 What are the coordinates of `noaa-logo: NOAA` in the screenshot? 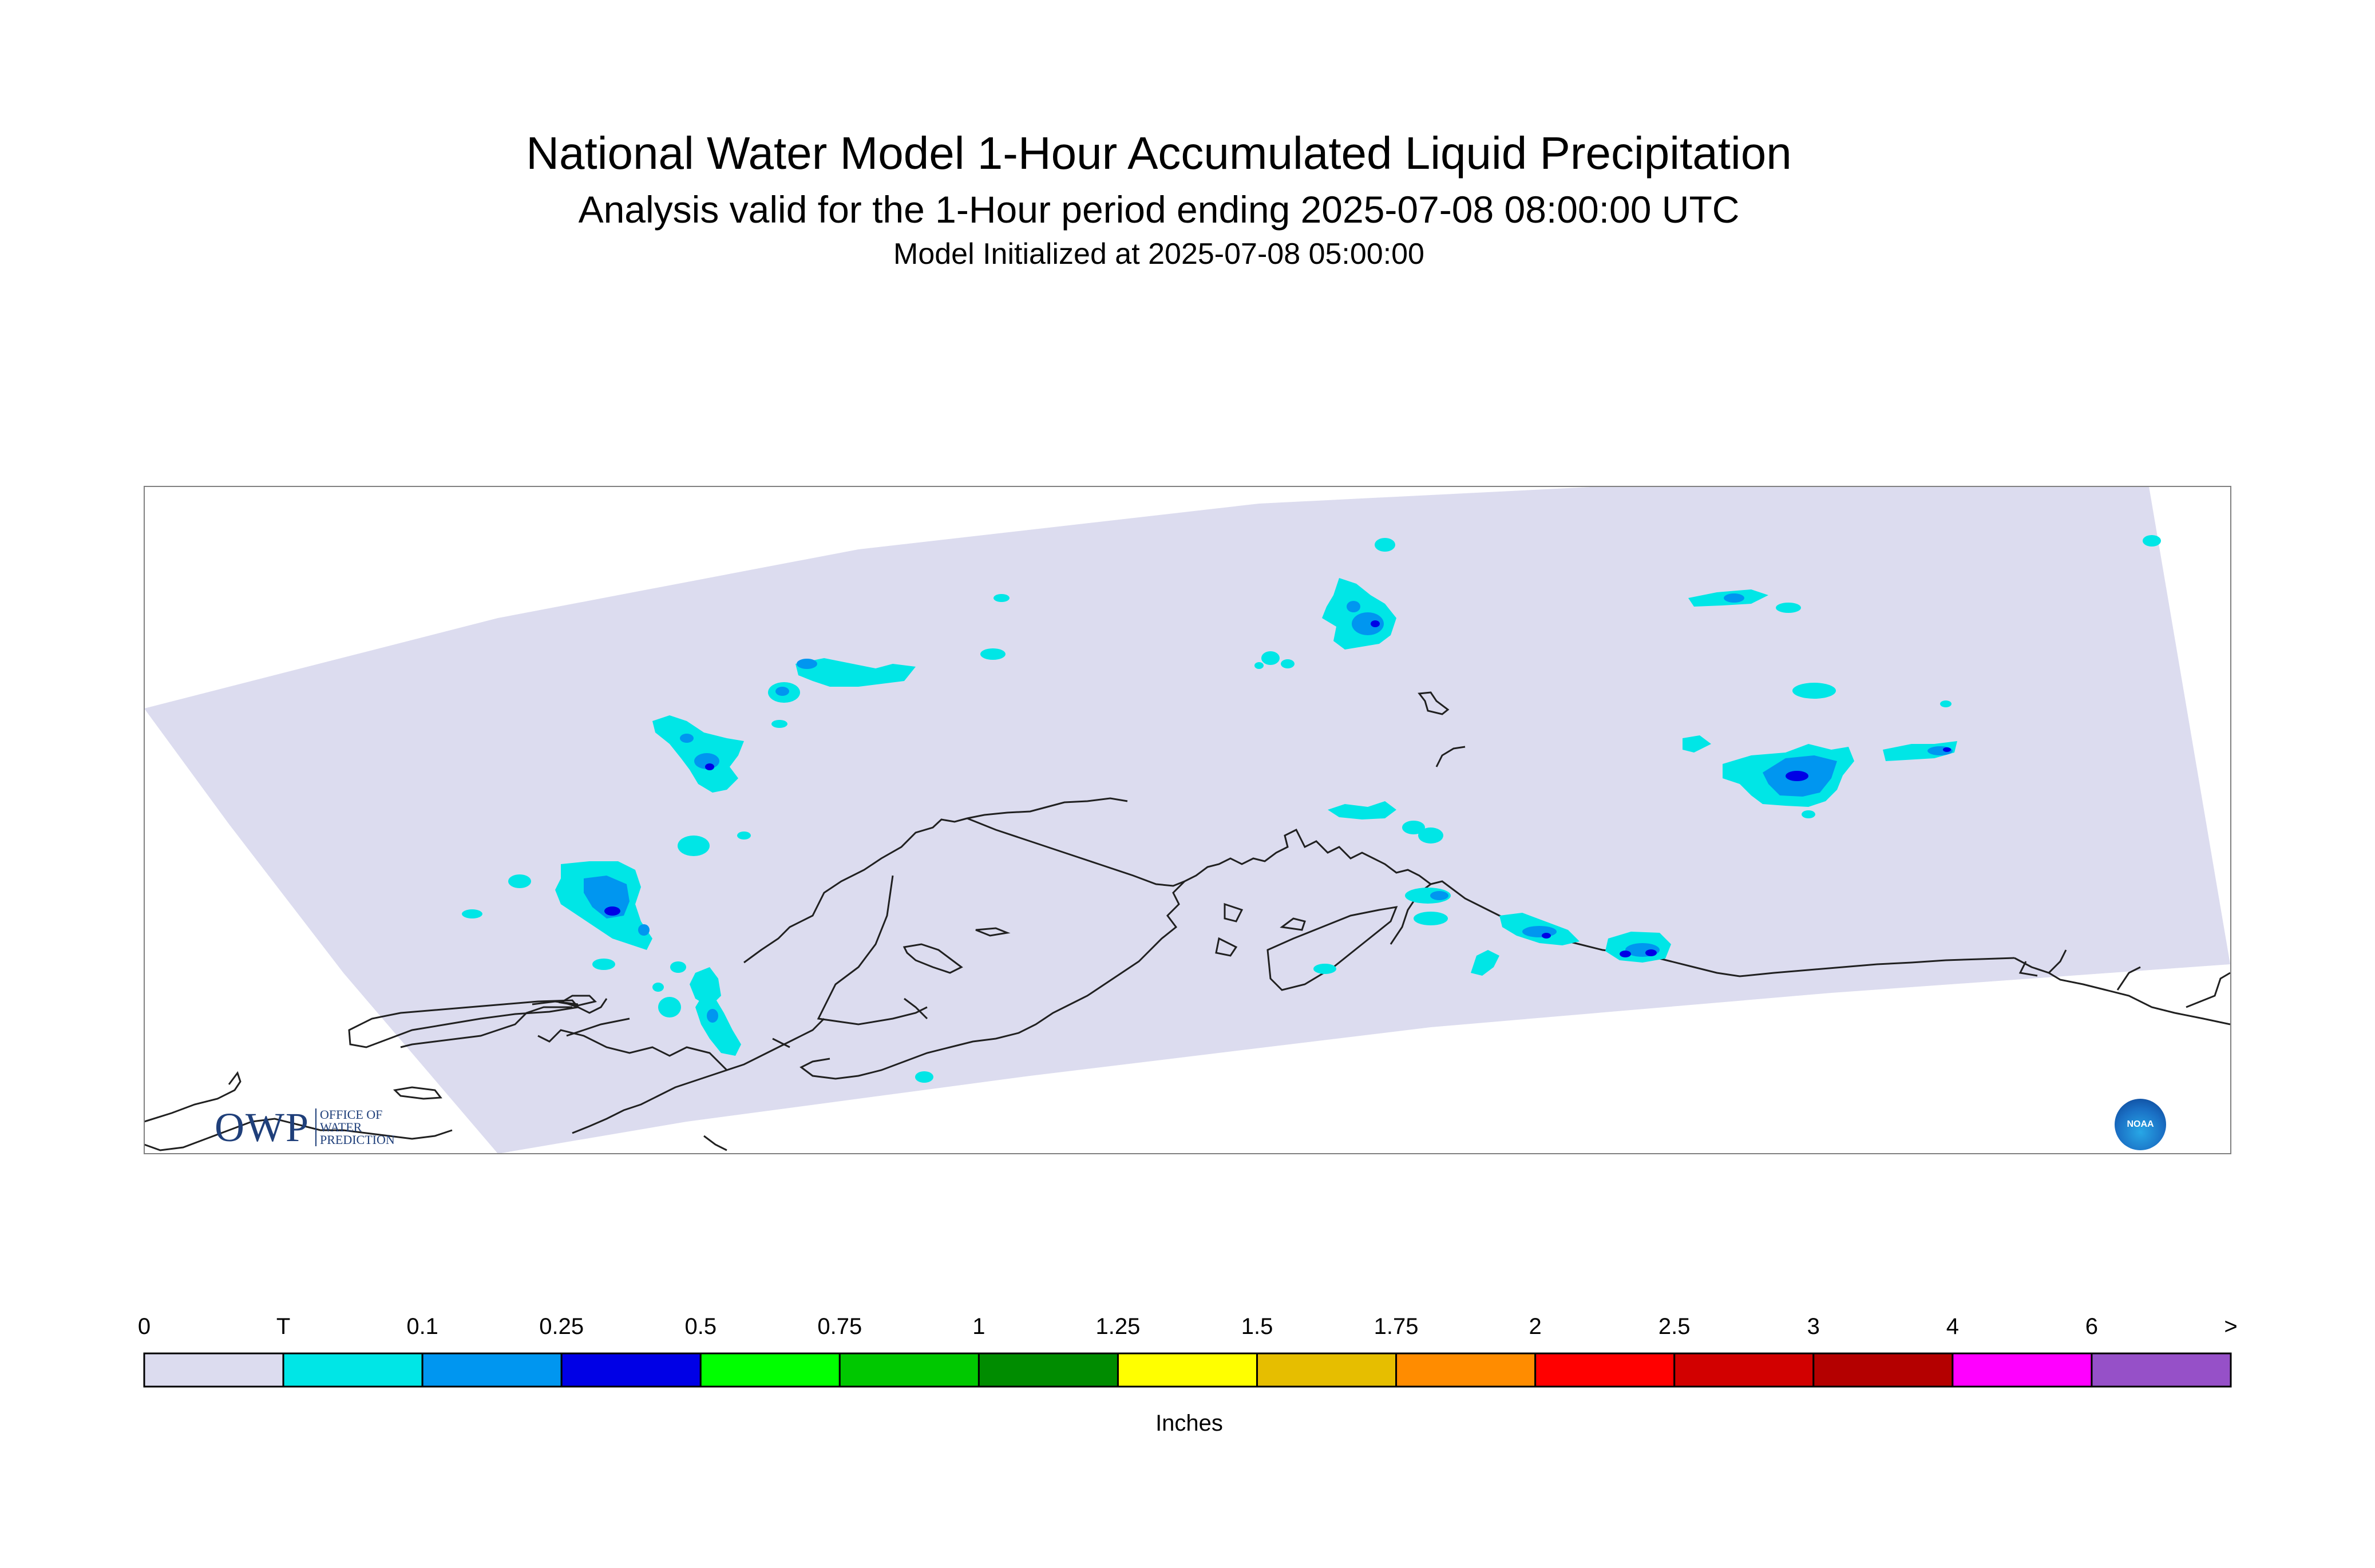 It's located at (2140, 1124).